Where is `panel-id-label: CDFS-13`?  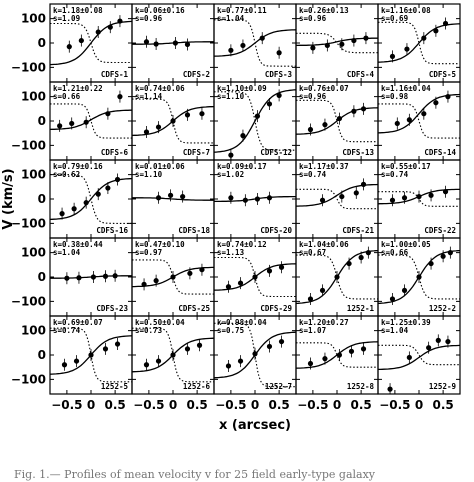
panel-id-label: CDFS-13 is located at coordinates (358, 152).